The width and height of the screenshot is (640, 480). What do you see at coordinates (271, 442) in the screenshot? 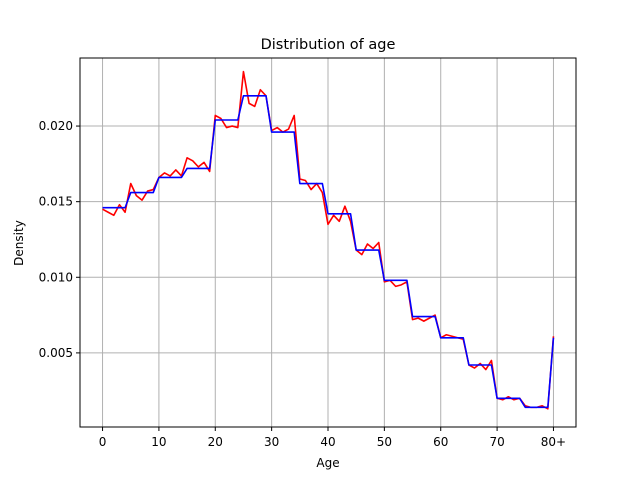
I see `x-tick-label: 30` at bounding box center [271, 442].